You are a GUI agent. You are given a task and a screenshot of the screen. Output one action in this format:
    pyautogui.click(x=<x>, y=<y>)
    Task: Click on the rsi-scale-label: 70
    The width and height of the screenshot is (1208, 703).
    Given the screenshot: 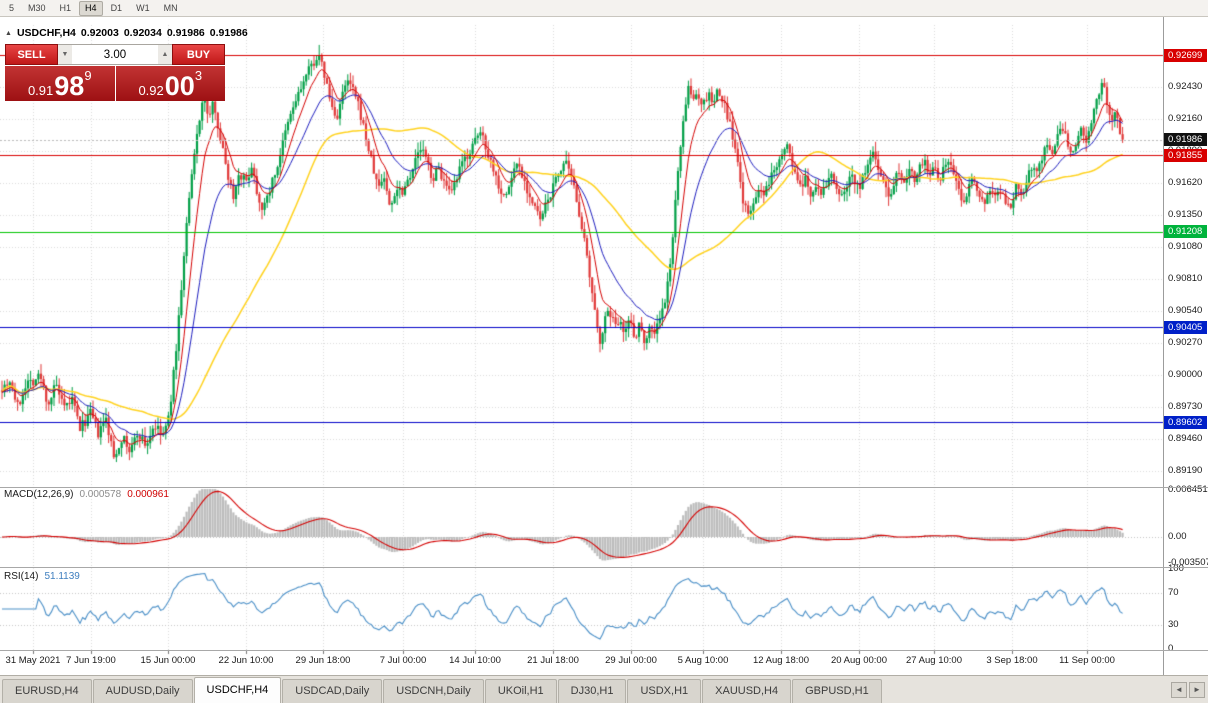 What is the action you would take?
    pyautogui.click(x=1173, y=592)
    